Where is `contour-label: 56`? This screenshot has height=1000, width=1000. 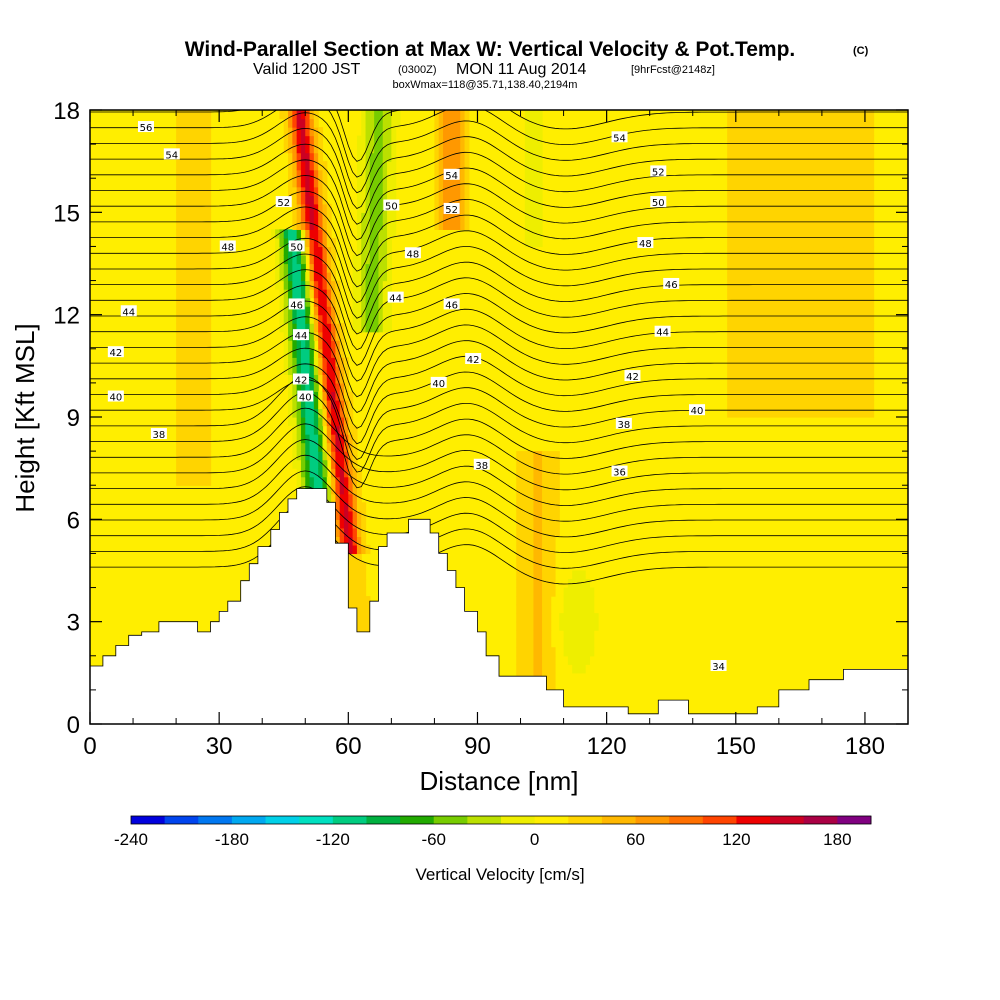
contour-label: 56 is located at coordinates (145, 127).